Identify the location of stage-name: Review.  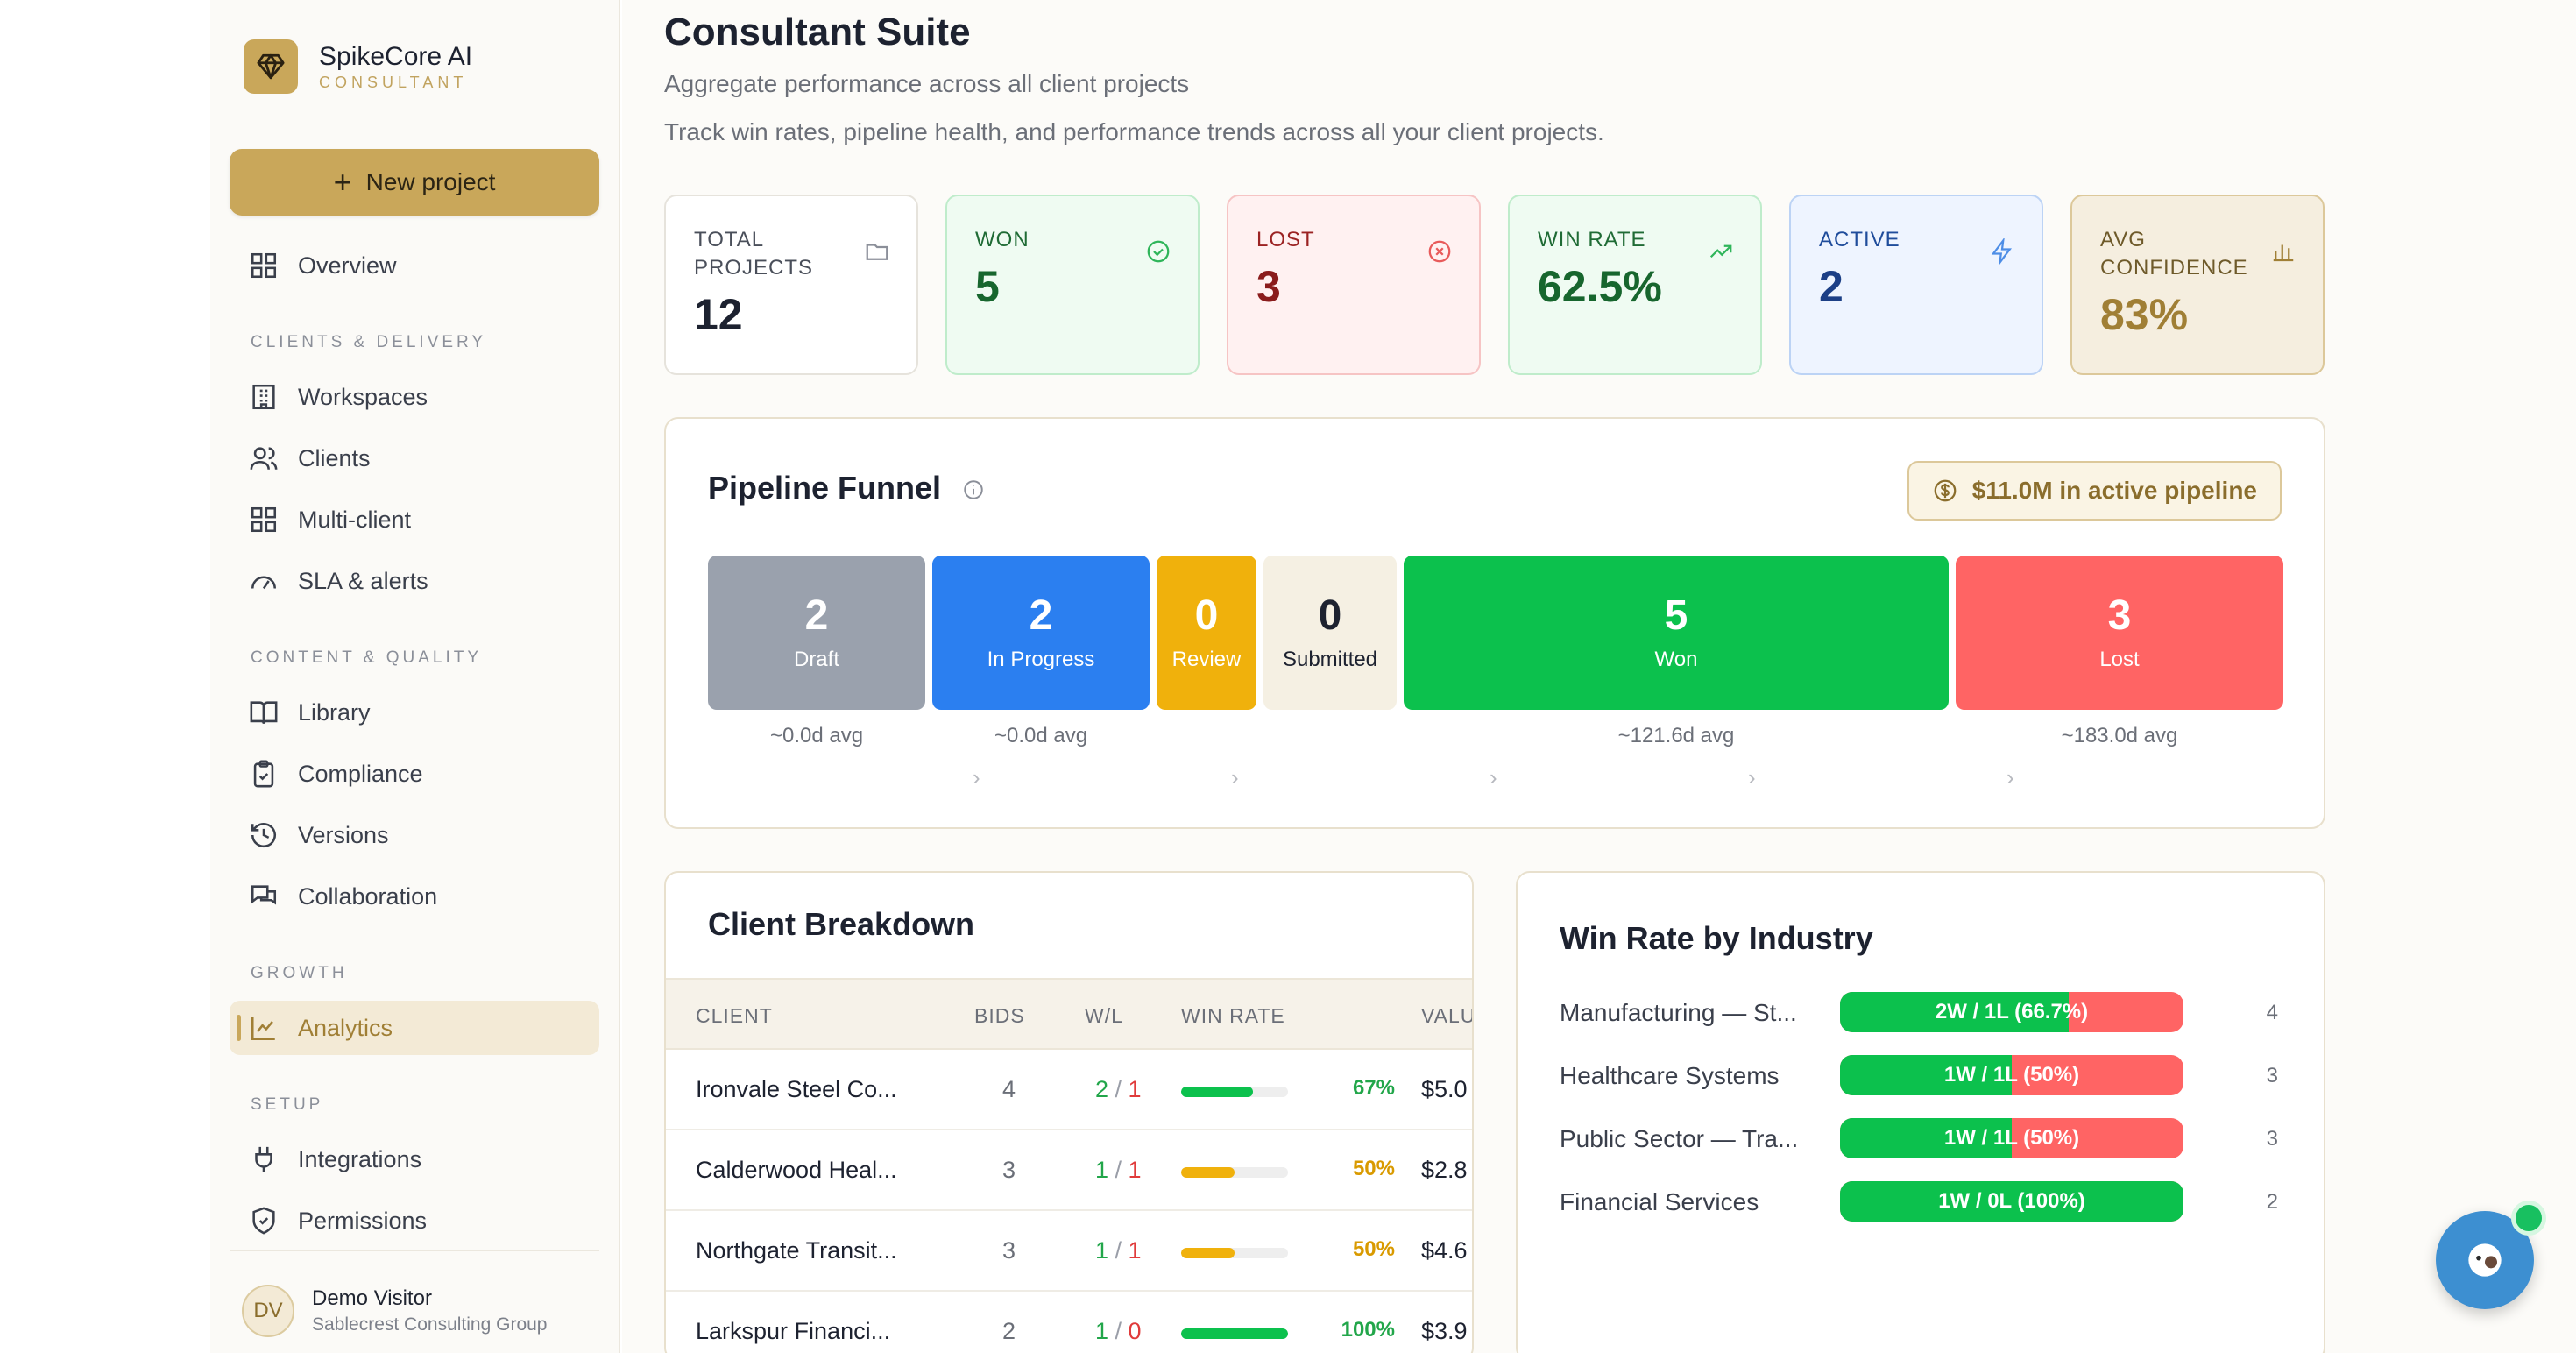
(1206, 660).